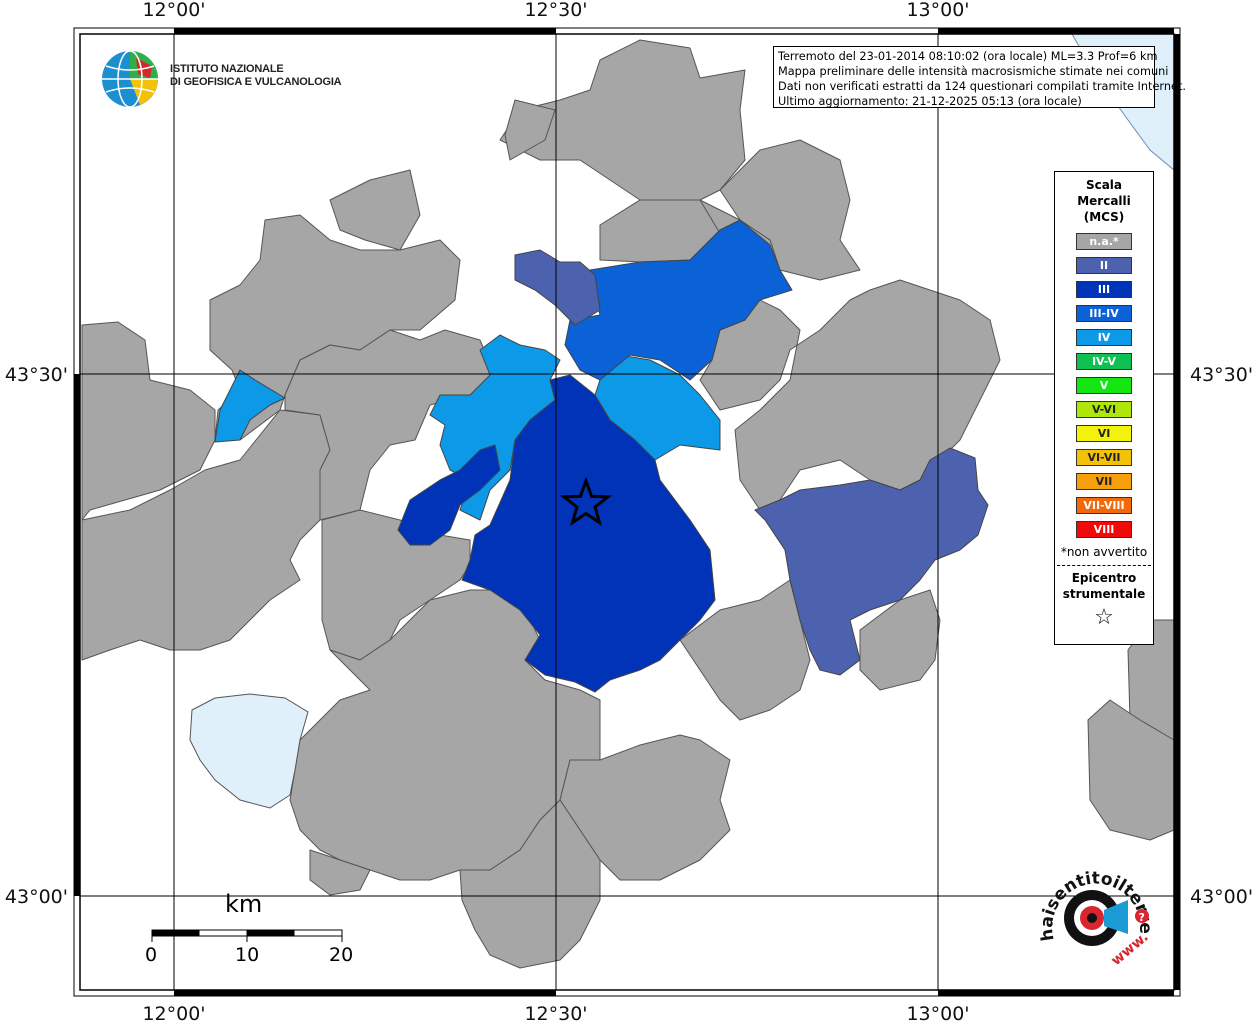  What do you see at coordinates (1093, 915) in the screenshot?
I see `haisentito-logo-icon: haisentitoilterremoto.it www. ?` at bounding box center [1093, 915].